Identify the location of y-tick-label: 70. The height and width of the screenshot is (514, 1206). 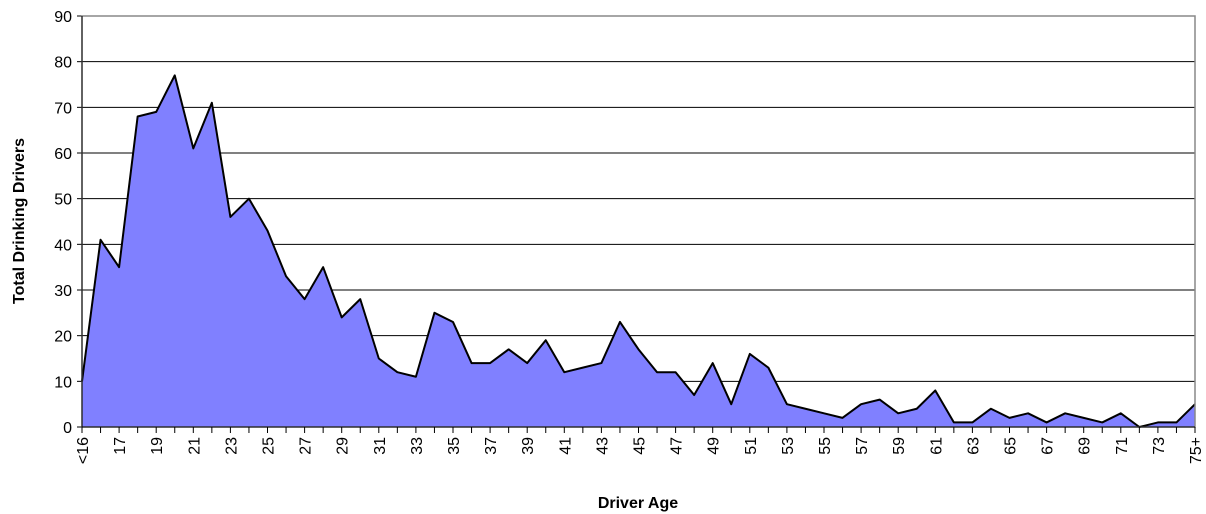
(63, 108).